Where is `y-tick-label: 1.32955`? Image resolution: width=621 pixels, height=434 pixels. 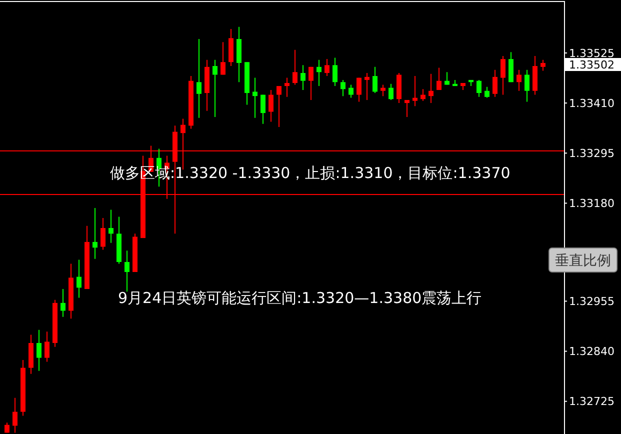
y-tick-label: 1.32955 is located at coordinates (591, 301).